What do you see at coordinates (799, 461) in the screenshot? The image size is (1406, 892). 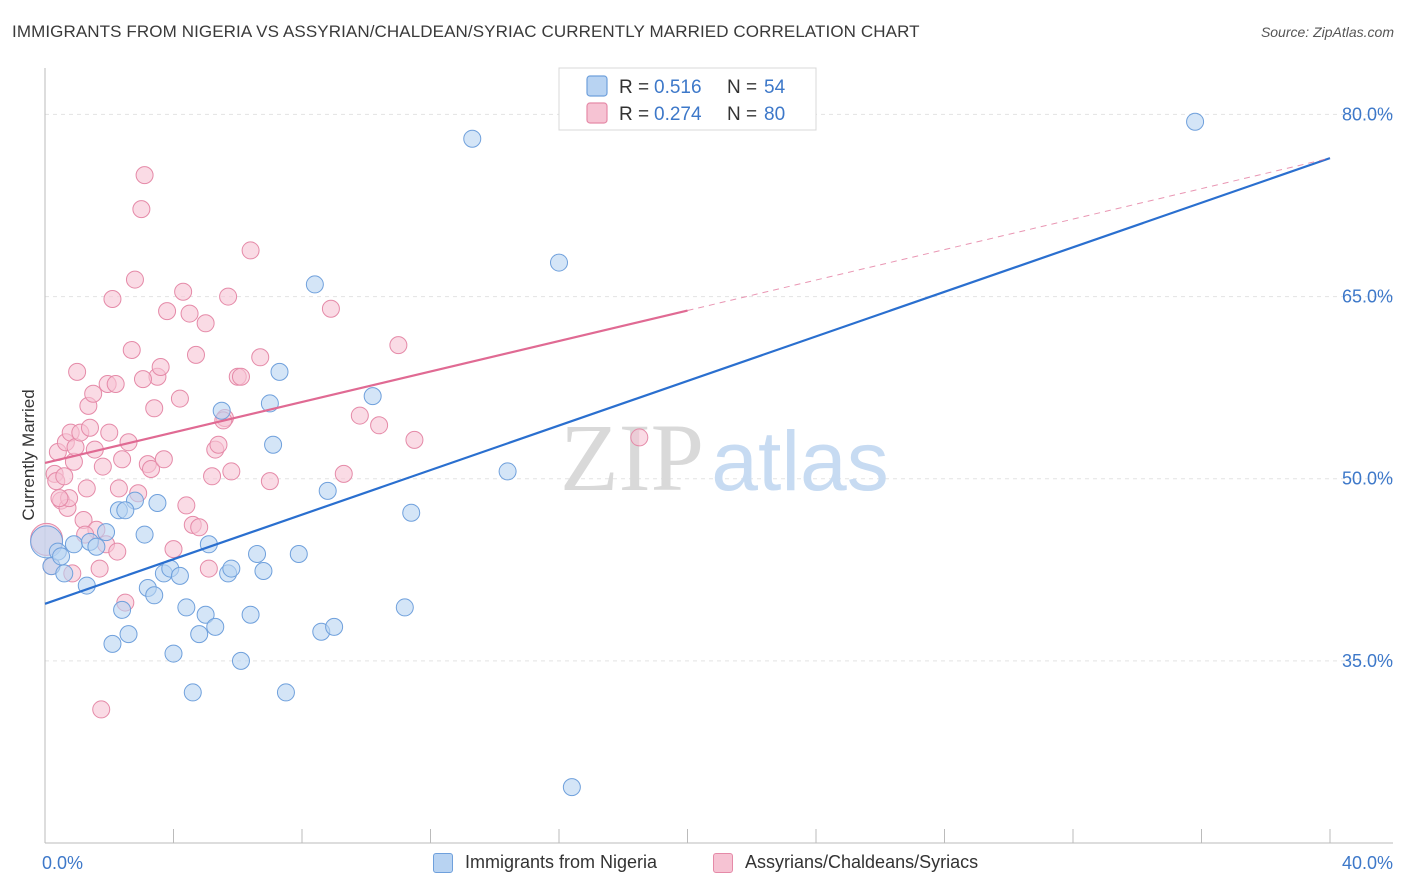 I see `watermark-atlas: atlas` at bounding box center [799, 461].